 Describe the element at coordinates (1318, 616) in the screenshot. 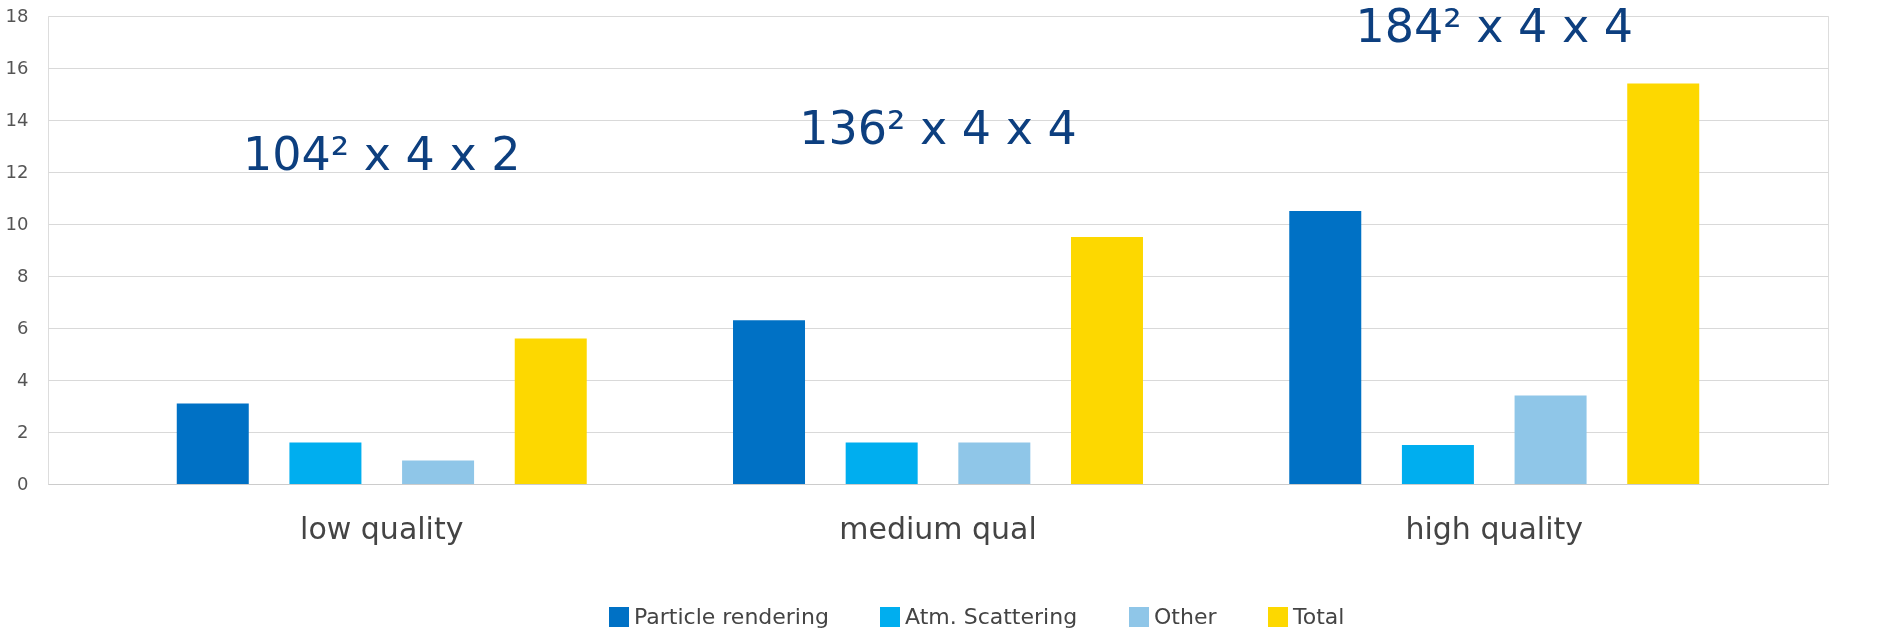

I see `legend-label: Total` at that location.